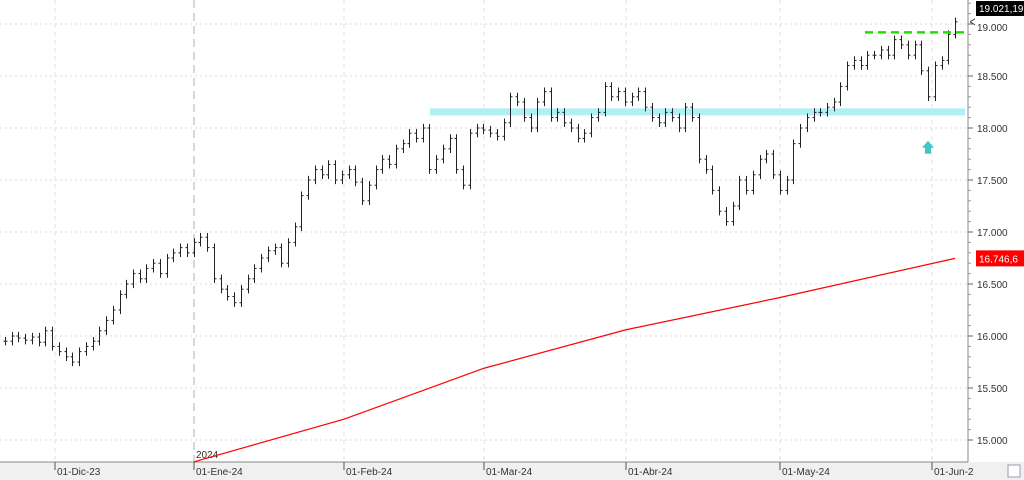 This screenshot has height=480, width=1024. Describe the element at coordinates (992, 129) in the screenshot. I see `y-tick-label: 18.000` at that location.